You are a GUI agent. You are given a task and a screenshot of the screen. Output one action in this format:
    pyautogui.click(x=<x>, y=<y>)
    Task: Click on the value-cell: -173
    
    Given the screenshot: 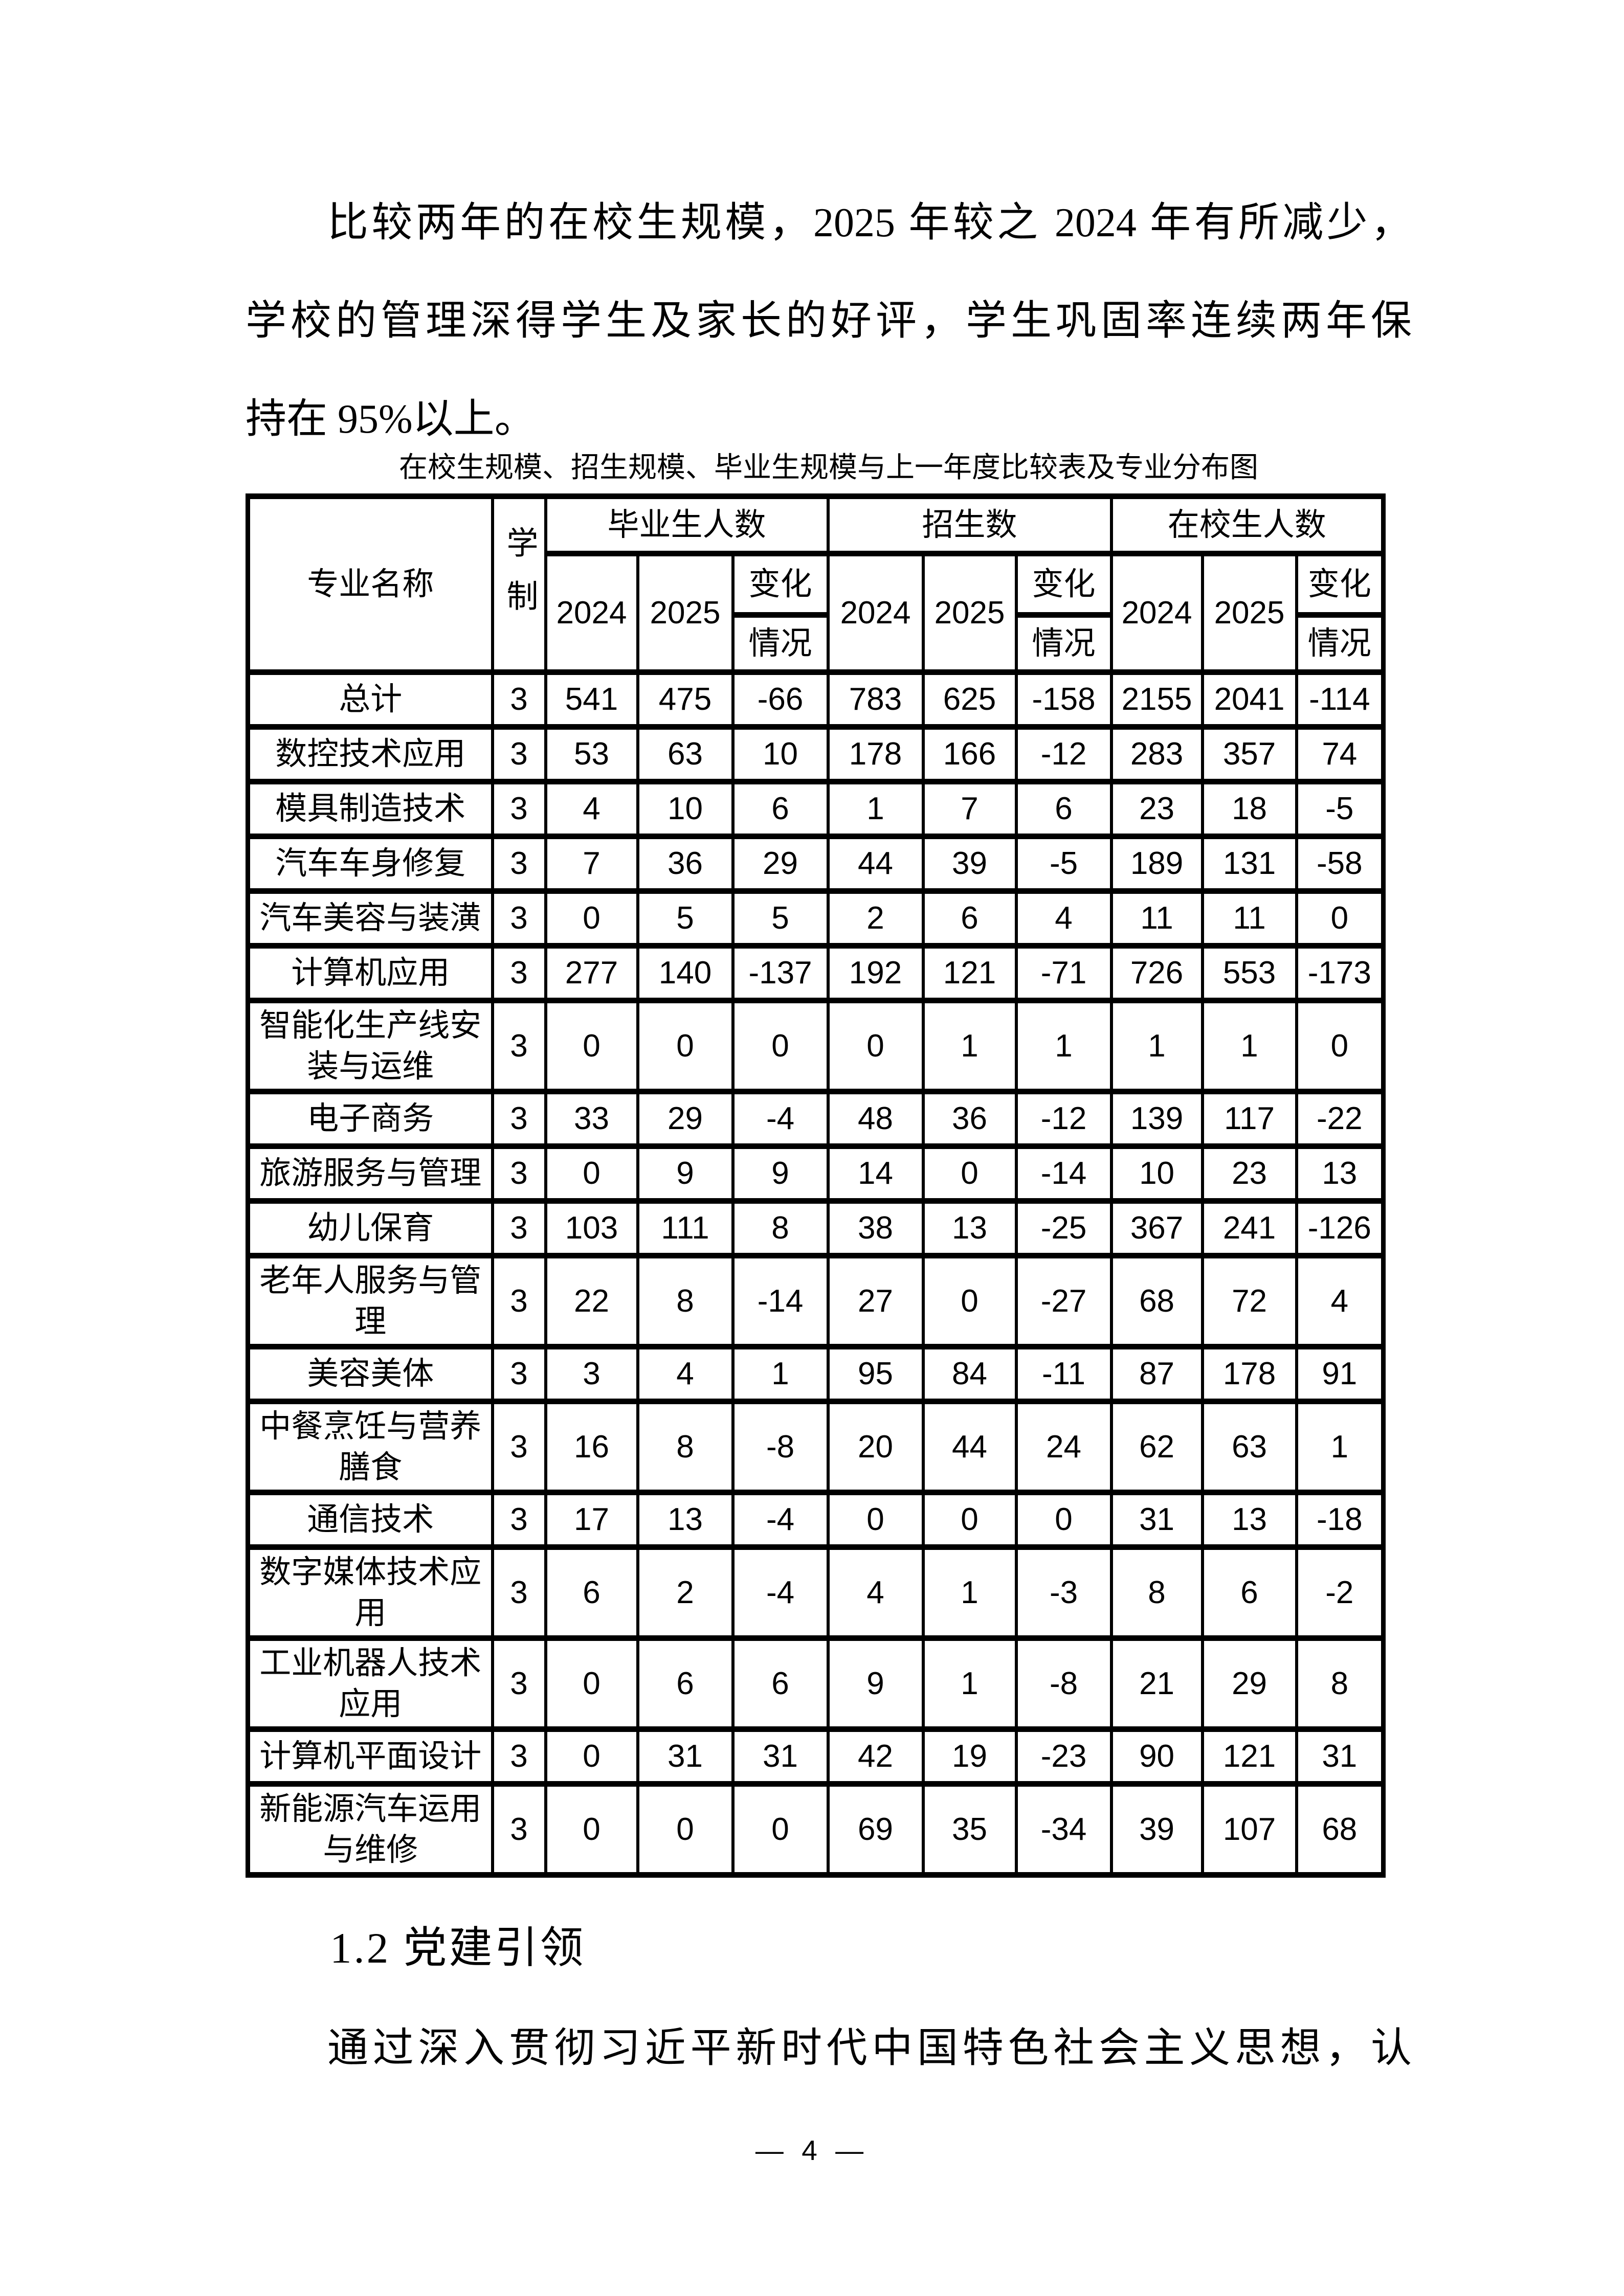 What is the action you would take?
    pyautogui.click(x=1340, y=973)
    